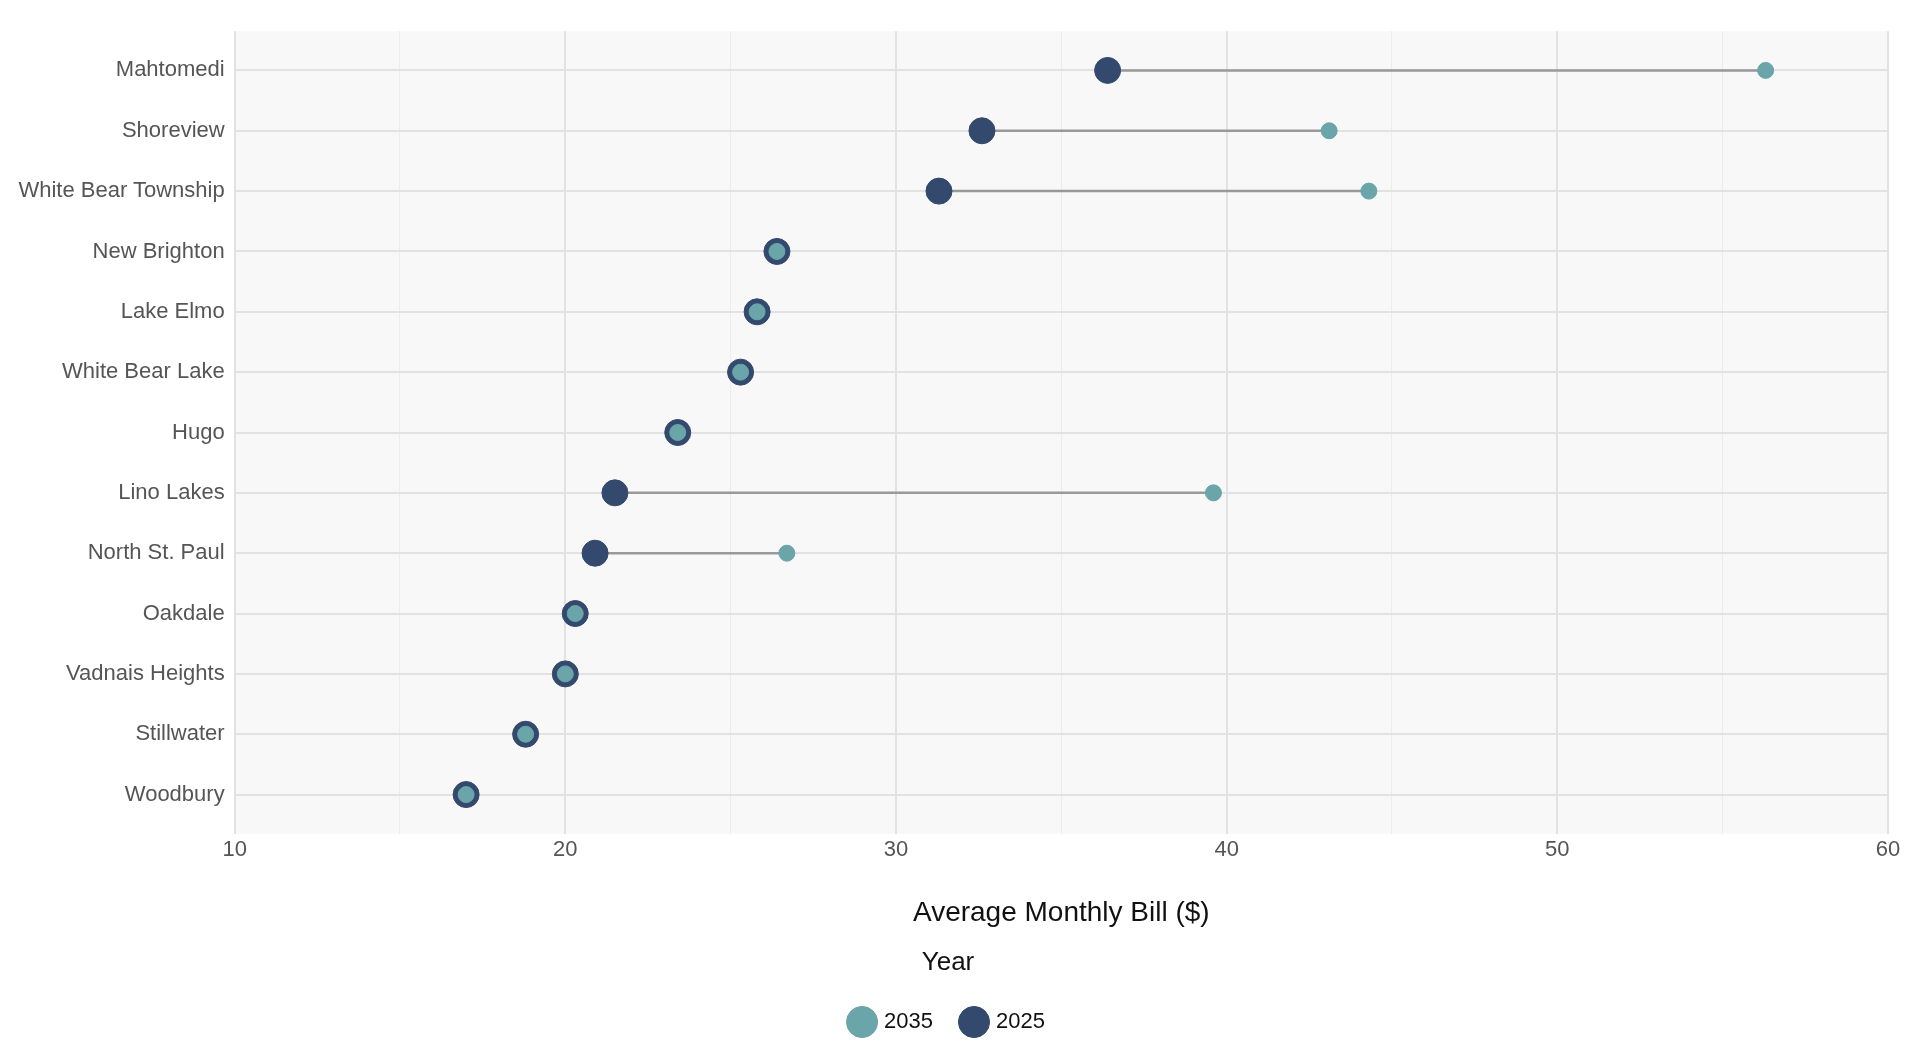 The width and height of the screenshot is (1921, 1053). What do you see at coordinates (198, 431) in the screenshot?
I see `y-tick-label: Hugo` at bounding box center [198, 431].